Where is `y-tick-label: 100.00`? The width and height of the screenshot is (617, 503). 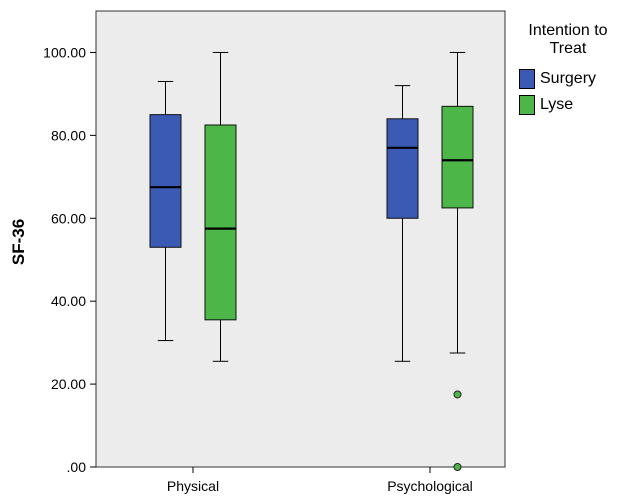 y-tick-label: 100.00 is located at coordinates (64, 52).